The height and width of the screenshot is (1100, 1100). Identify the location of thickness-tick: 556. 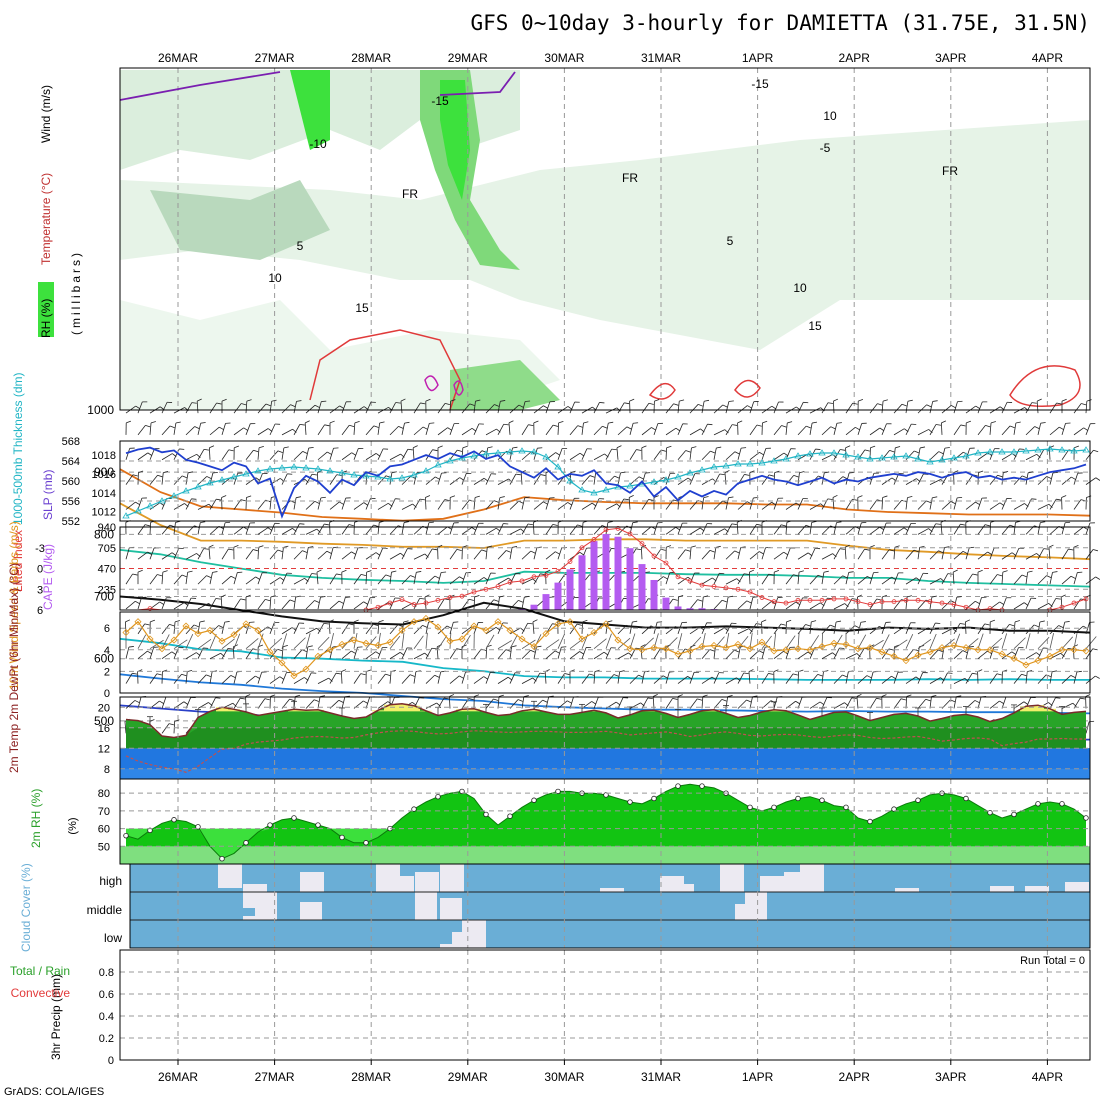
(71, 502).